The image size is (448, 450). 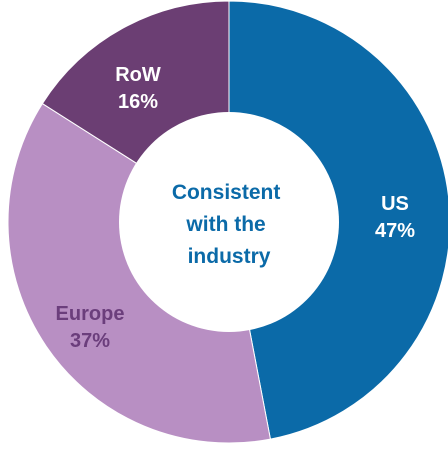 What do you see at coordinates (229, 256) in the screenshot?
I see `center-line-3: industry` at bounding box center [229, 256].